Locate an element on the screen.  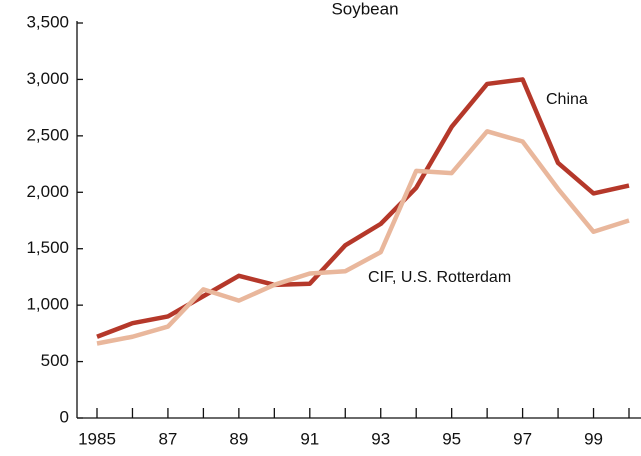
y-tick-label: 0 is located at coordinates (64, 416).